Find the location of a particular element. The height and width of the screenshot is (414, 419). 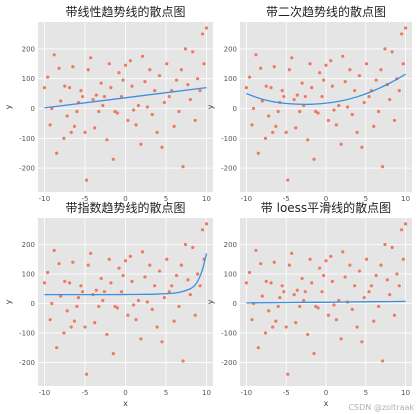

watermark: CSDN @zoltraak is located at coordinates (381, 407).